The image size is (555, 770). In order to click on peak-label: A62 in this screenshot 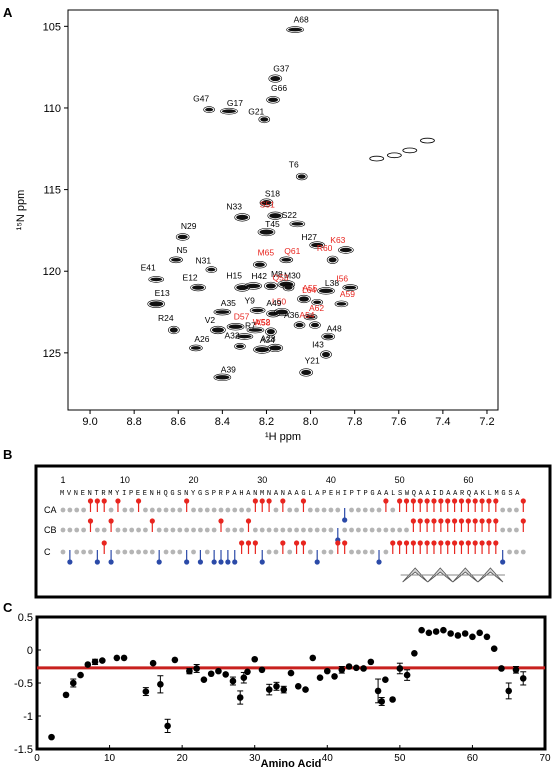, I will do `click(316, 308)`.